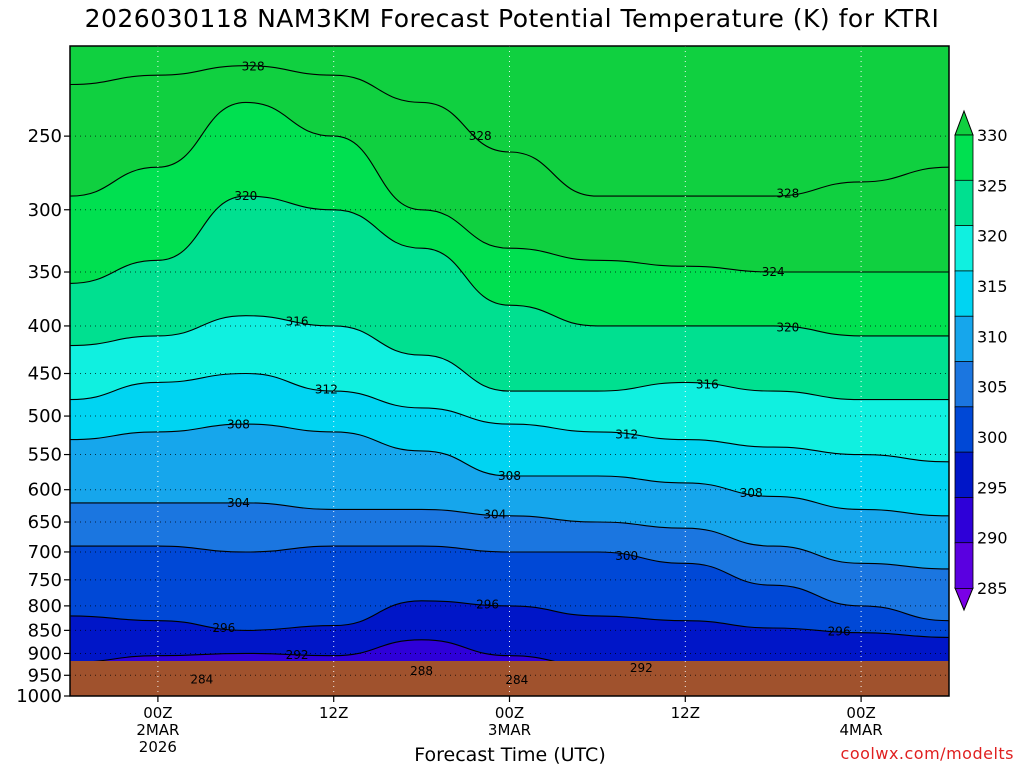 Image resolution: width=1024 pixels, height=768 pixels. Describe the element at coordinates (45, 136) in the screenshot. I see `ytick-label-250: 250` at that location.